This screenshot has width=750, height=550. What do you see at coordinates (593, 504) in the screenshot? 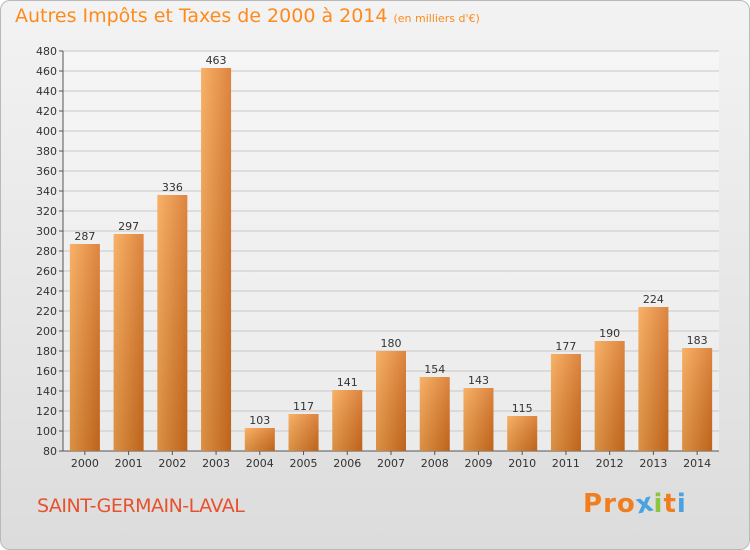
I see `logo-letter: P` at bounding box center [593, 504].